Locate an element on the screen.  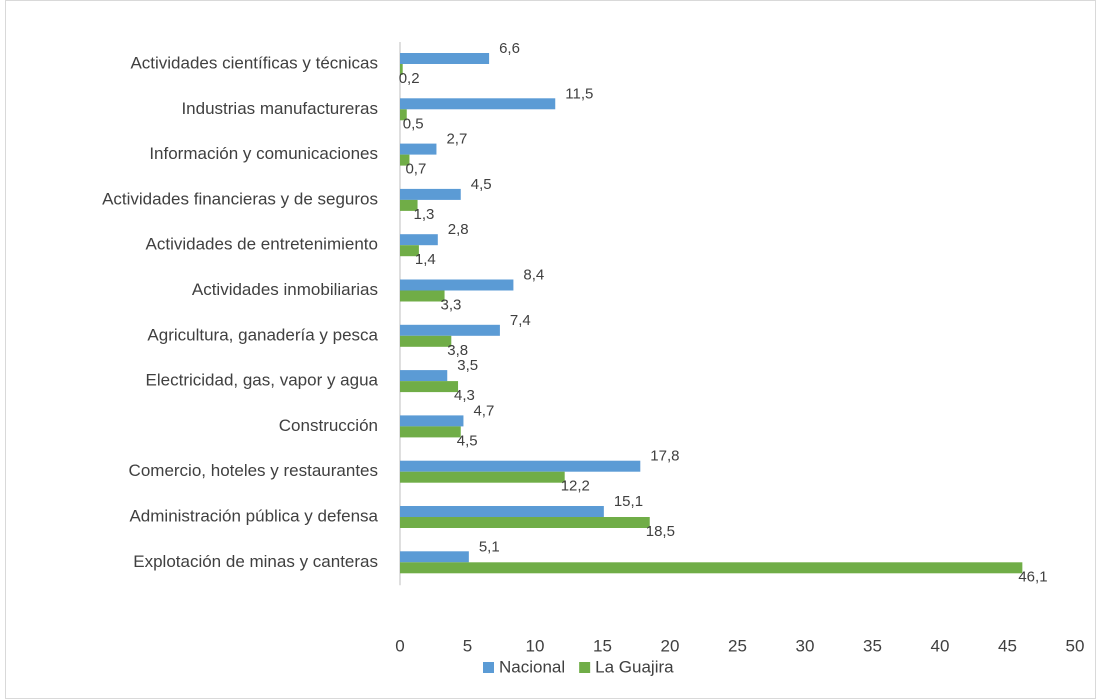
value-label: 0,5 is located at coordinates (413, 123).